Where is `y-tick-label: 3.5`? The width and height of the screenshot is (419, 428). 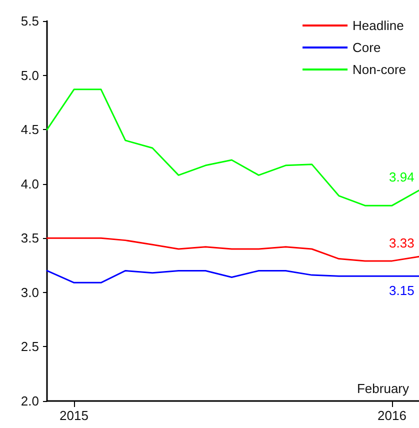 y-tick-label: 3.5 is located at coordinates (29, 238).